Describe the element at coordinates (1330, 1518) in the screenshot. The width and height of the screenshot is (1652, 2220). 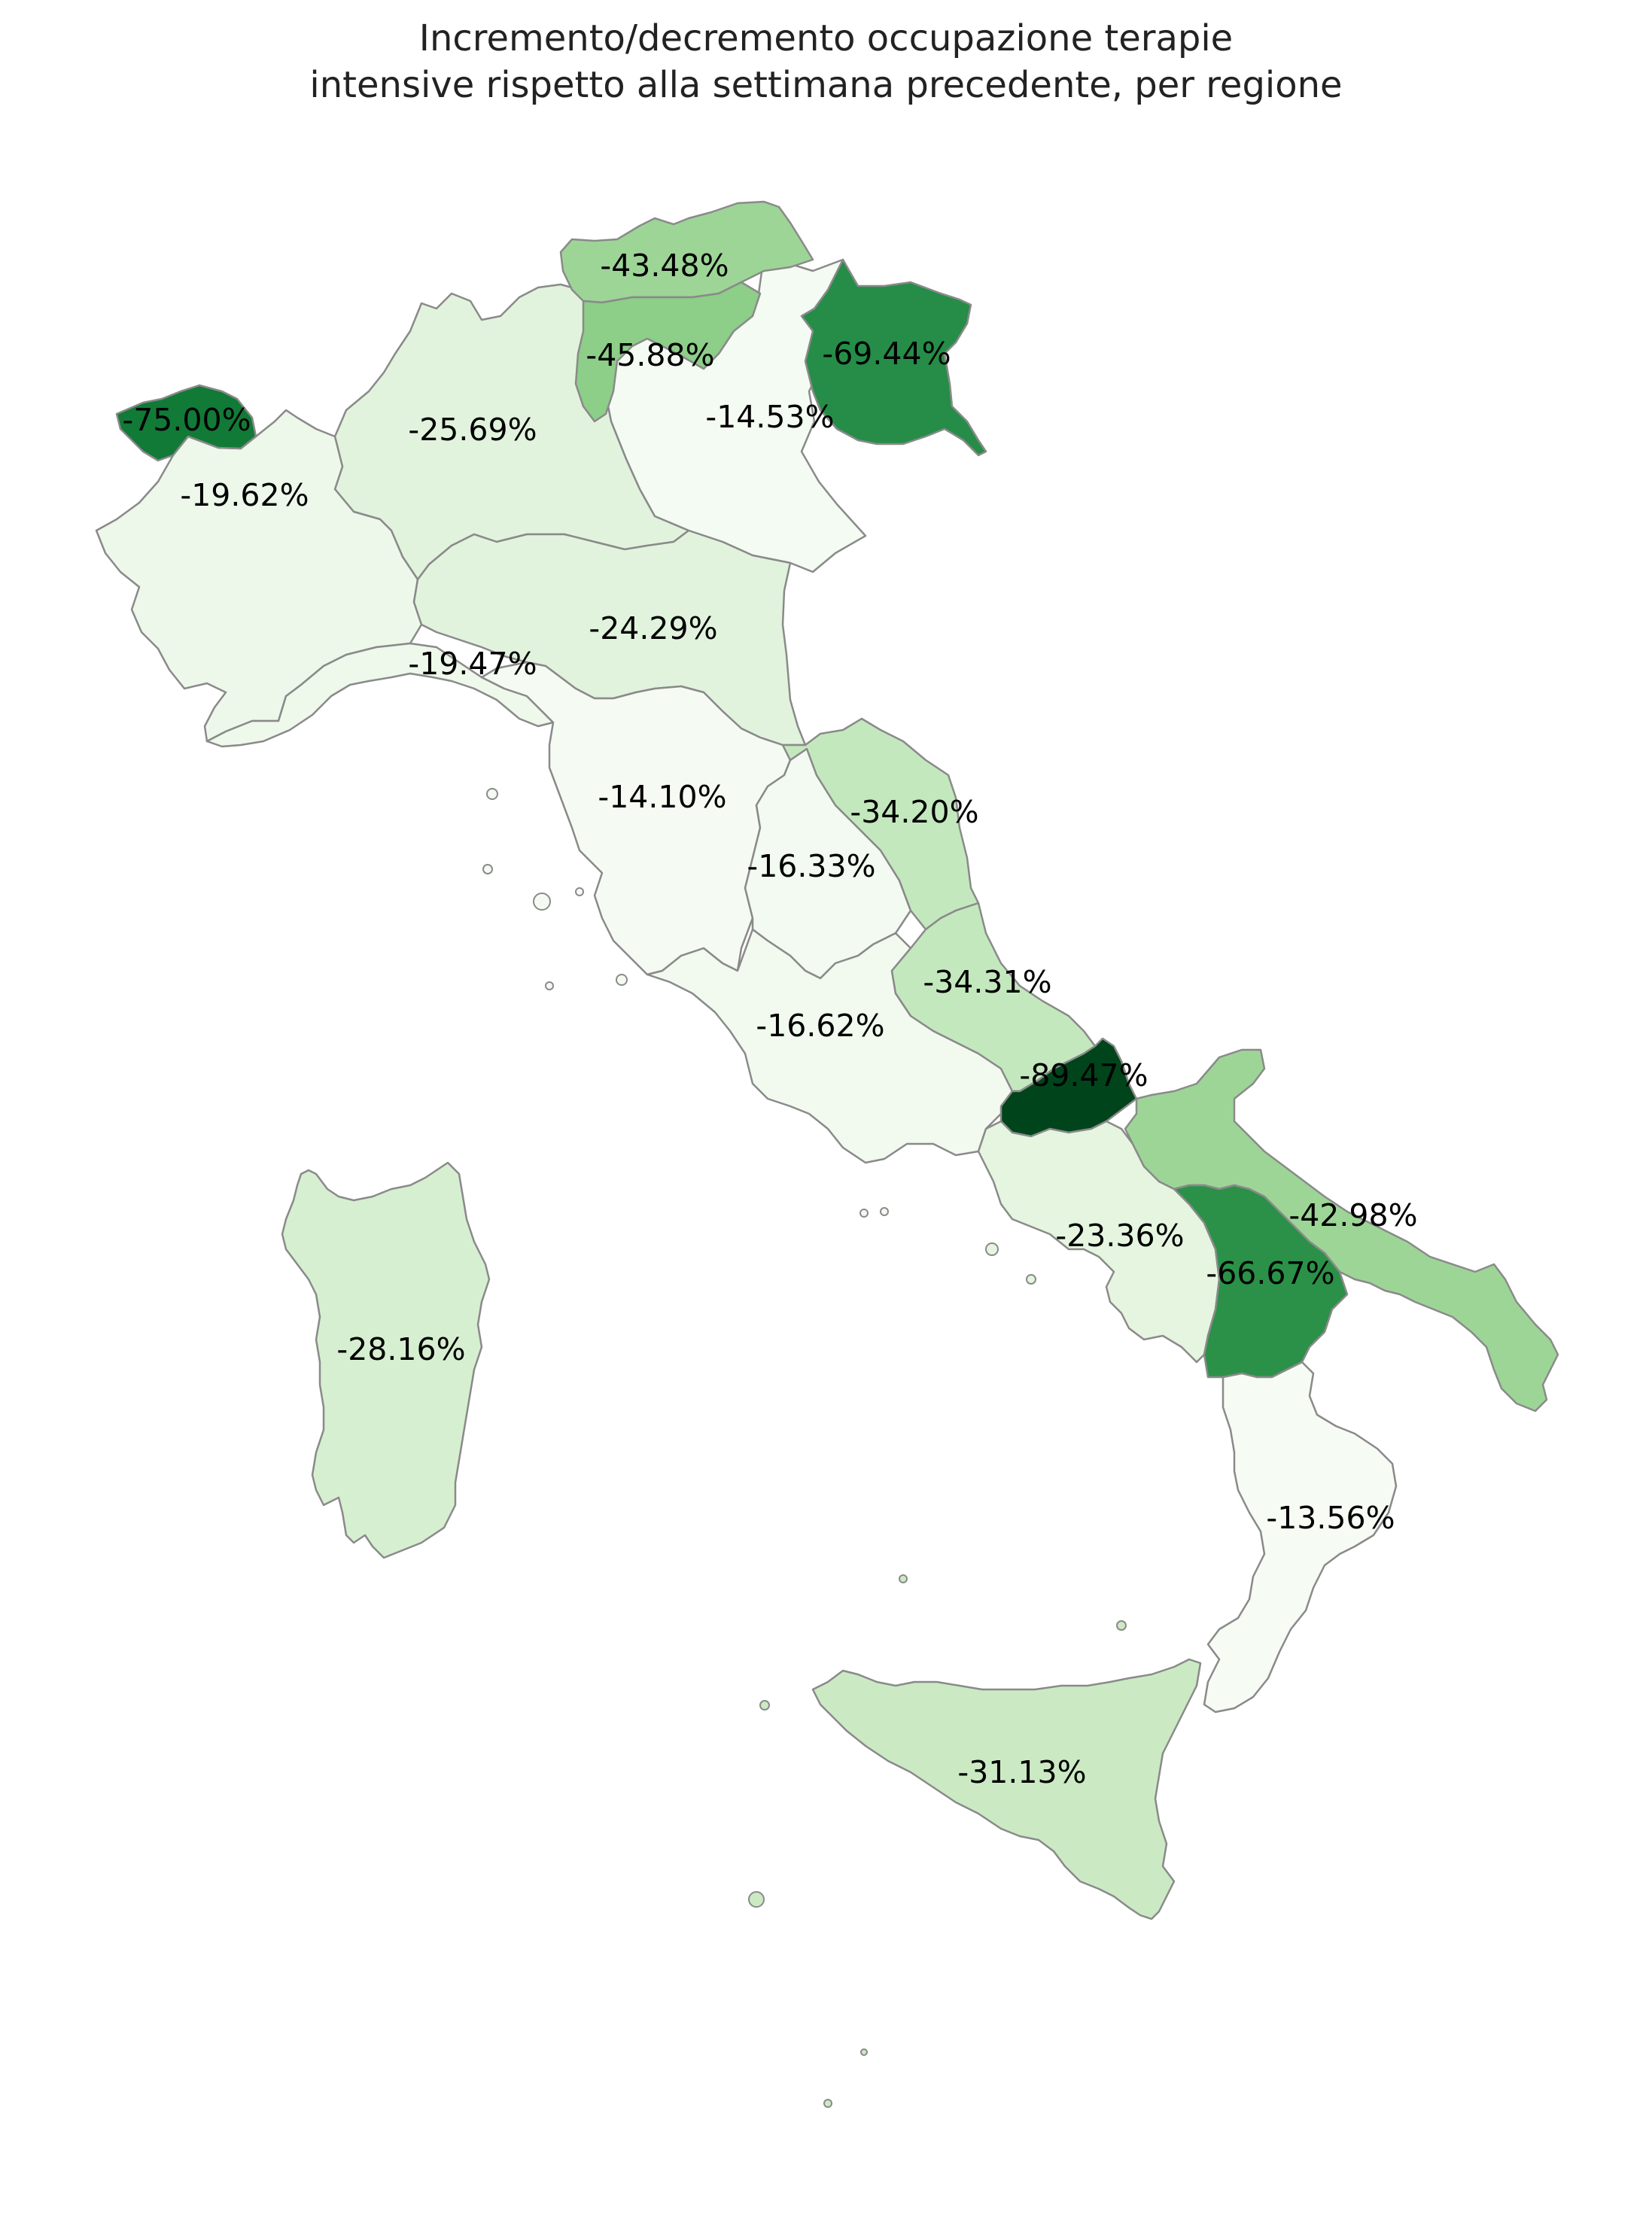
I see `region-label-calabria: -13.56%` at that location.